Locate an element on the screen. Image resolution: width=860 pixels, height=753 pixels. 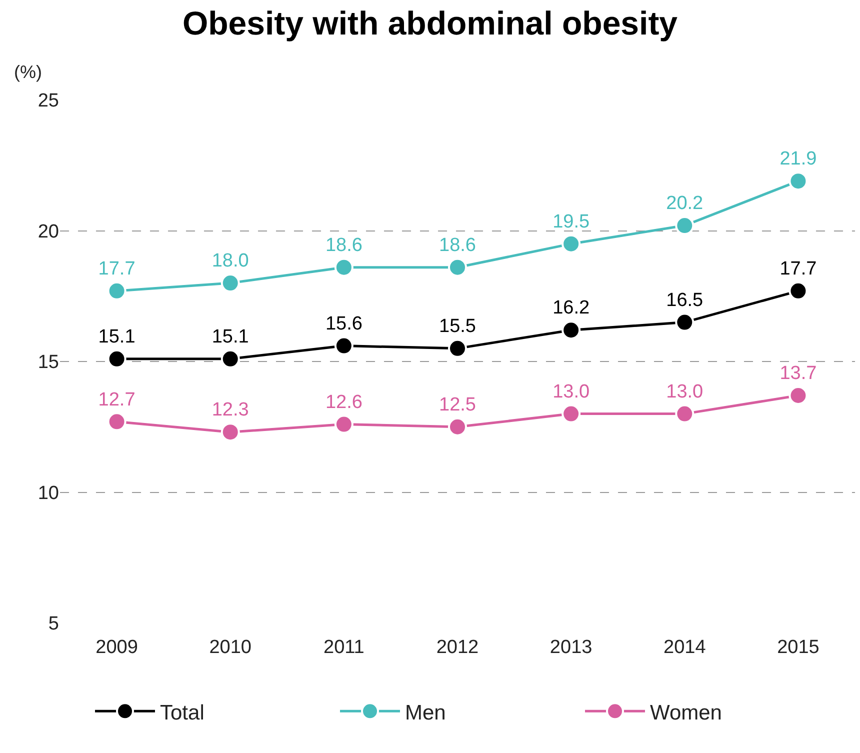
x-tick-label: 2013 is located at coordinates (571, 647).